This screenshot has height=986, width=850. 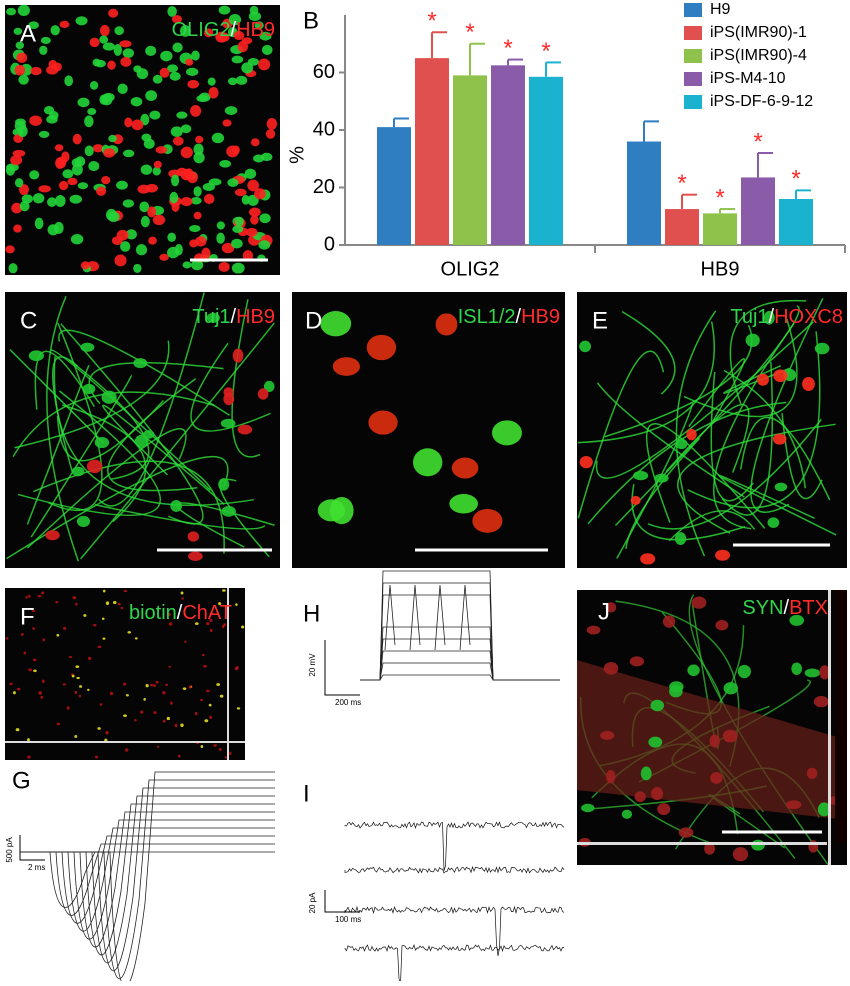 I want to click on stain-part: biotin, so click(x=153, y=613).